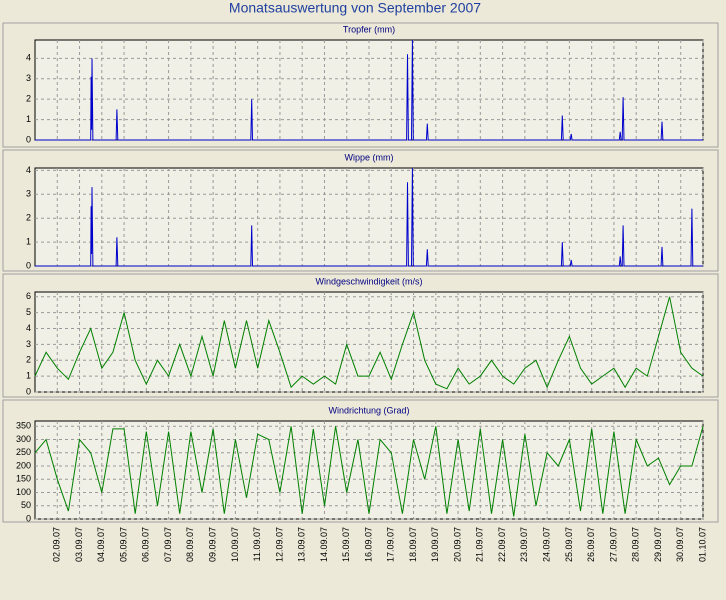 The width and height of the screenshot is (726, 600). I want to click on x-tick-label: 26.09.07, so click(591, 544).